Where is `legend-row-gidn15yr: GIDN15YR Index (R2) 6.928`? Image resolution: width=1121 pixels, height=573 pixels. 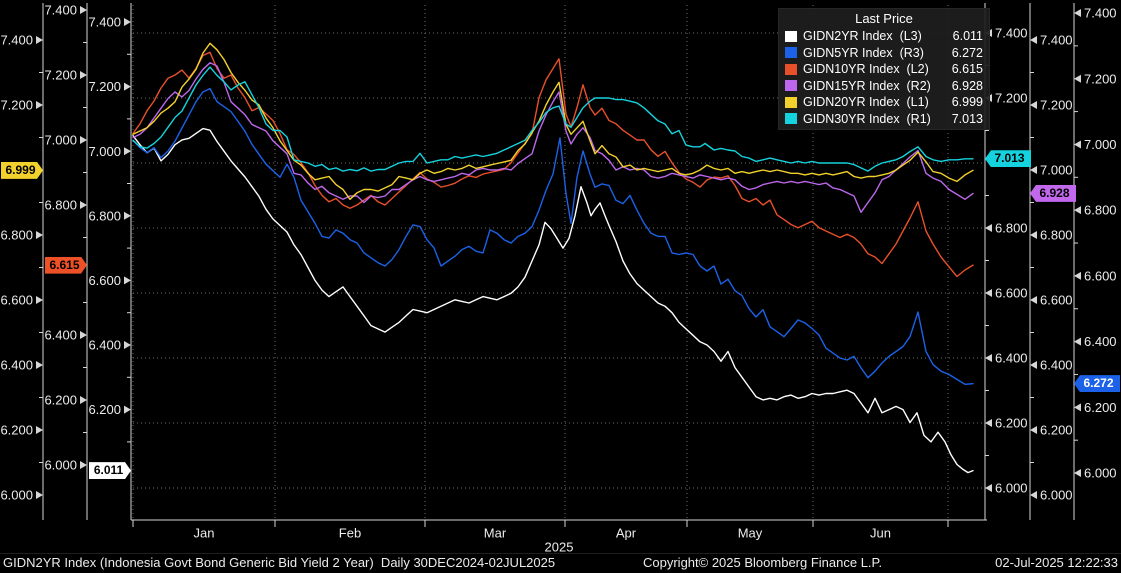
legend-row-gidn15yr: GIDN15YR Index (R2) 6.928 is located at coordinates (884, 86).